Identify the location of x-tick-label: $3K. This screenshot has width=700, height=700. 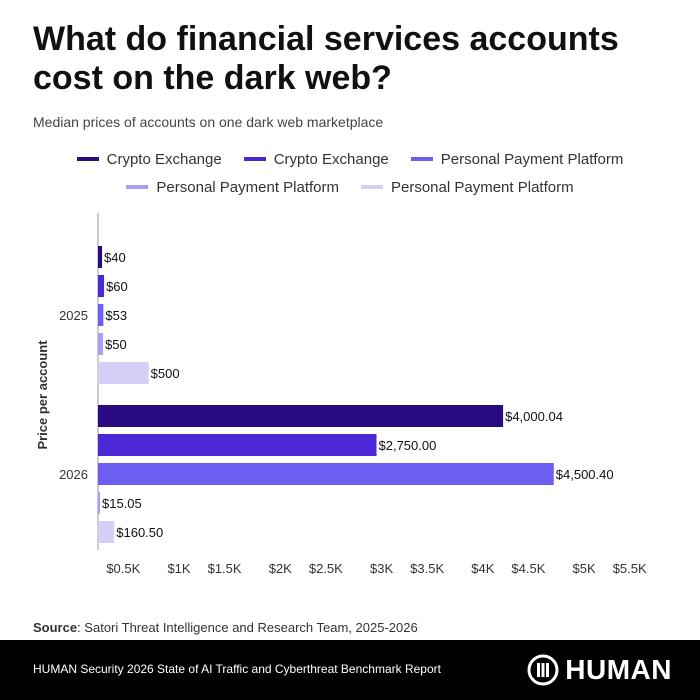
(381, 568).